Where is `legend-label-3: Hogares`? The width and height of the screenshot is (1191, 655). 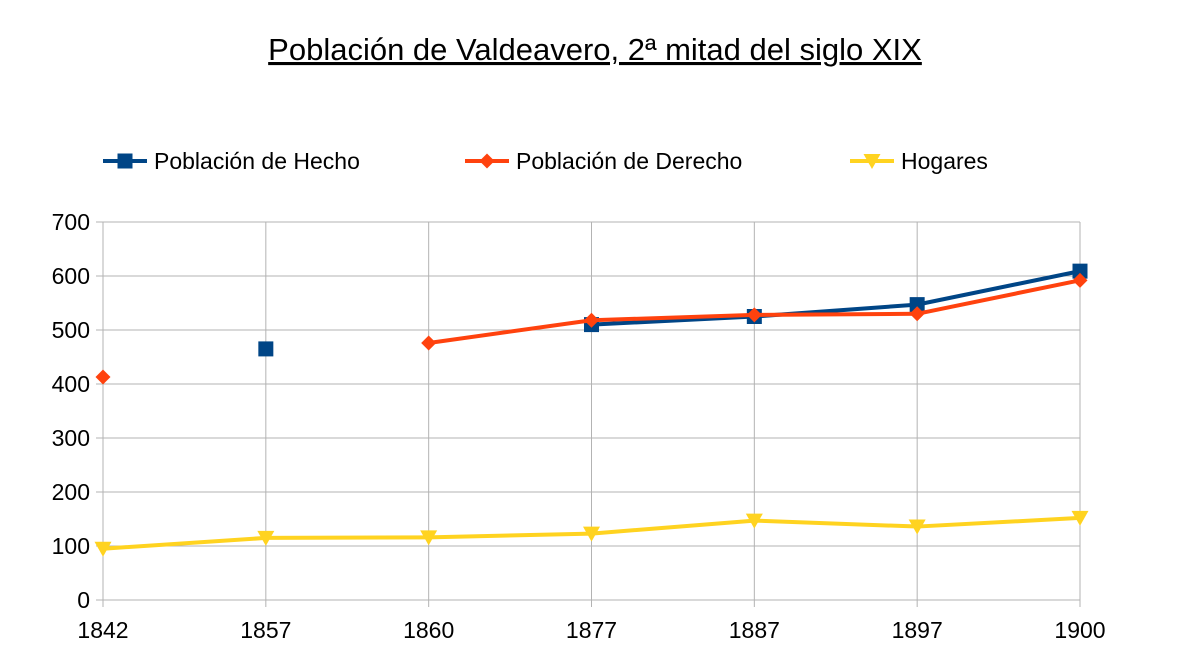 legend-label-3: Hogares is located at coordinates (944, 161).